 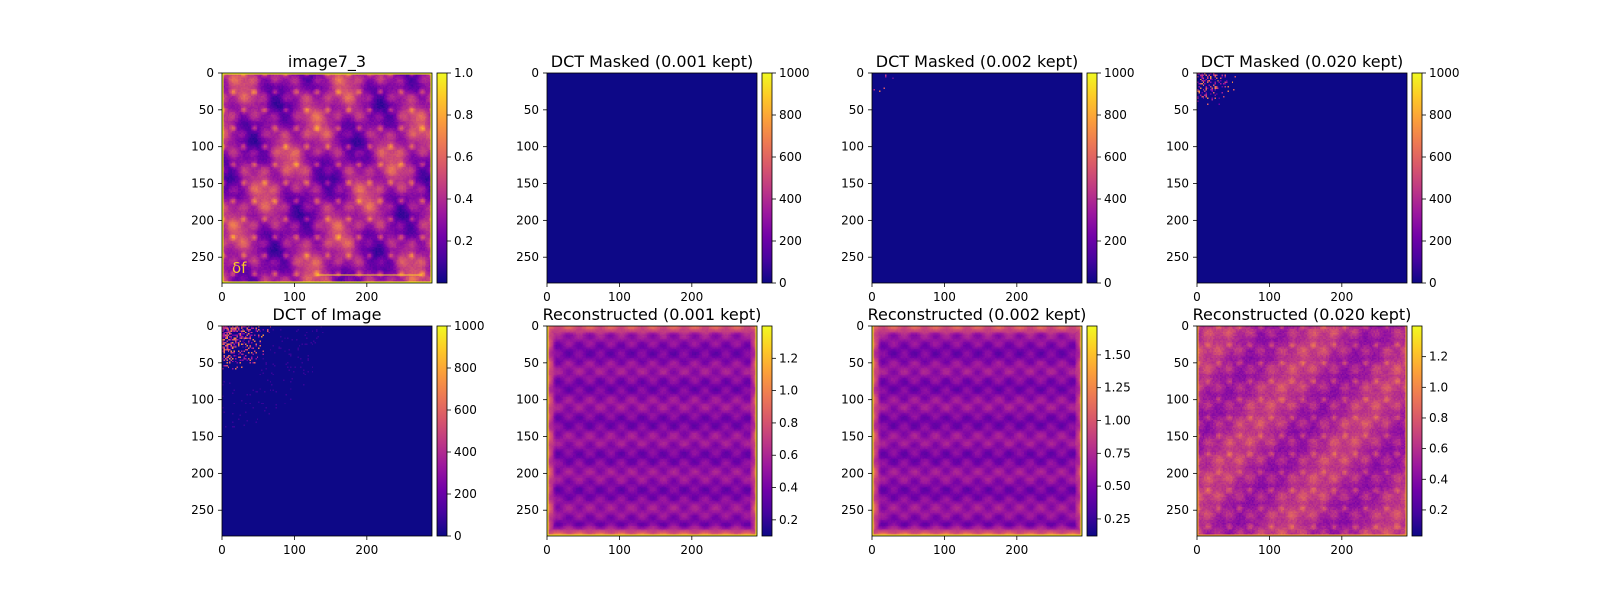 I want to click on colorbar-tick-label: 0.25, so click(x=1117, y=519).